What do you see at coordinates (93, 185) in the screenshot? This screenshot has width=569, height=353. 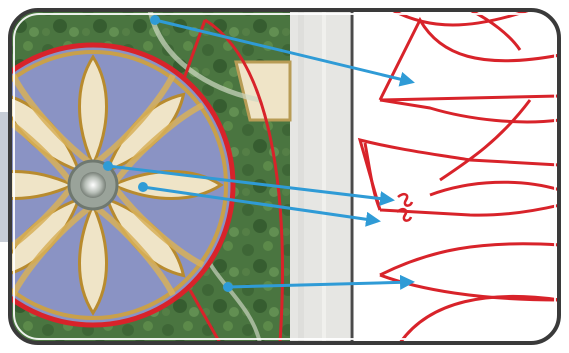 I see `rosette-center` at bounding box center [93, 185].